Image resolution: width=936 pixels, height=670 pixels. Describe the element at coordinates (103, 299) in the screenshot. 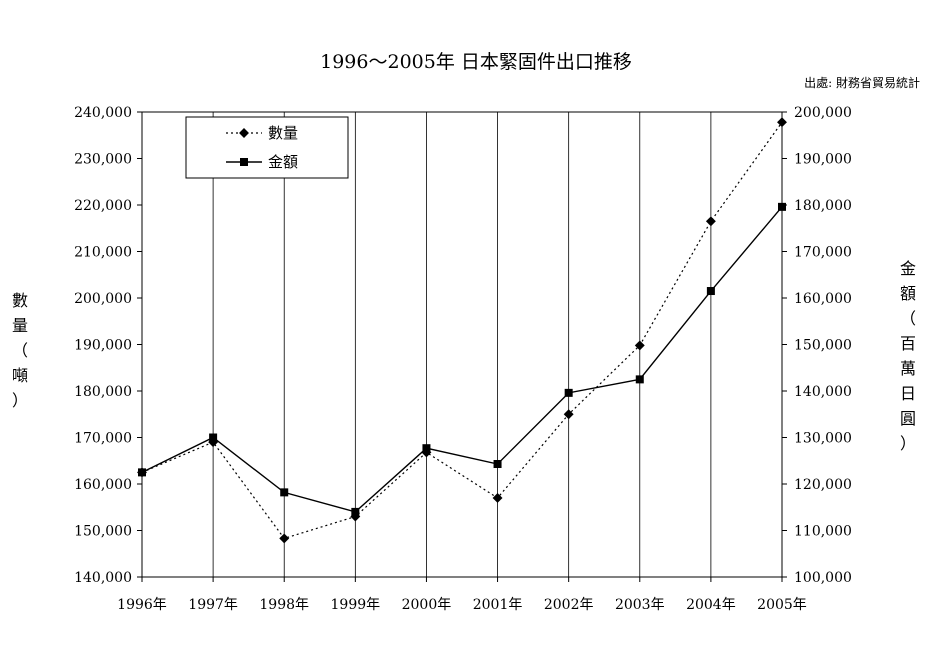

I see `left-tick-label: 200,000` at that location.